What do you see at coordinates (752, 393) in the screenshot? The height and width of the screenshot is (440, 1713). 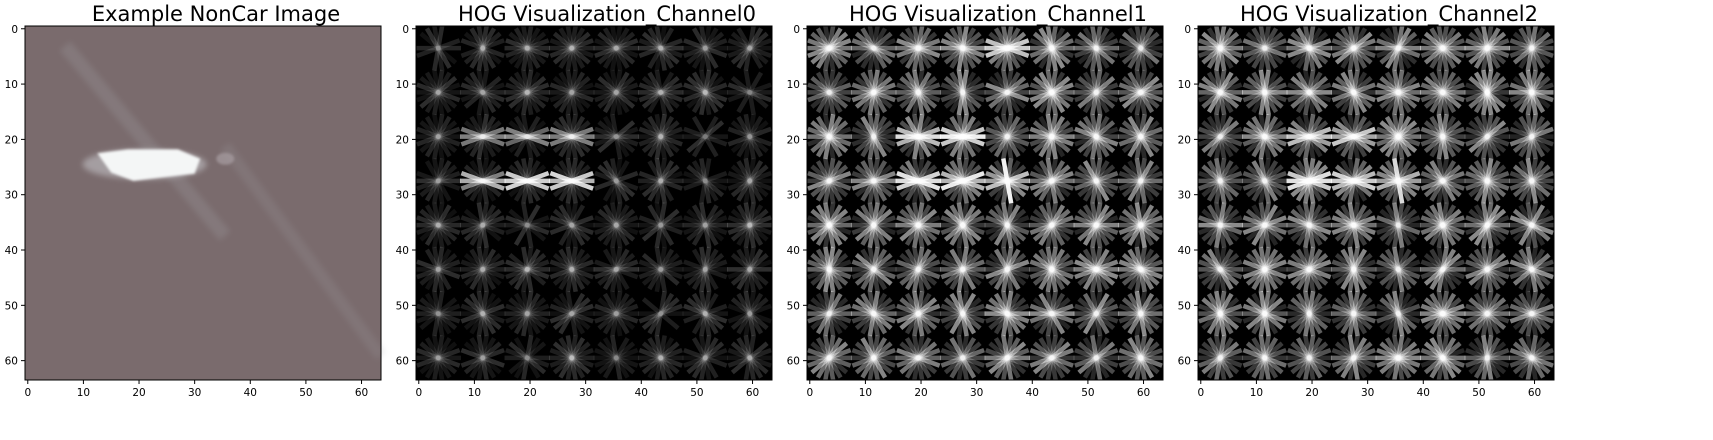 I see `x-tick-label: 60` at bounding box center [752, 393].